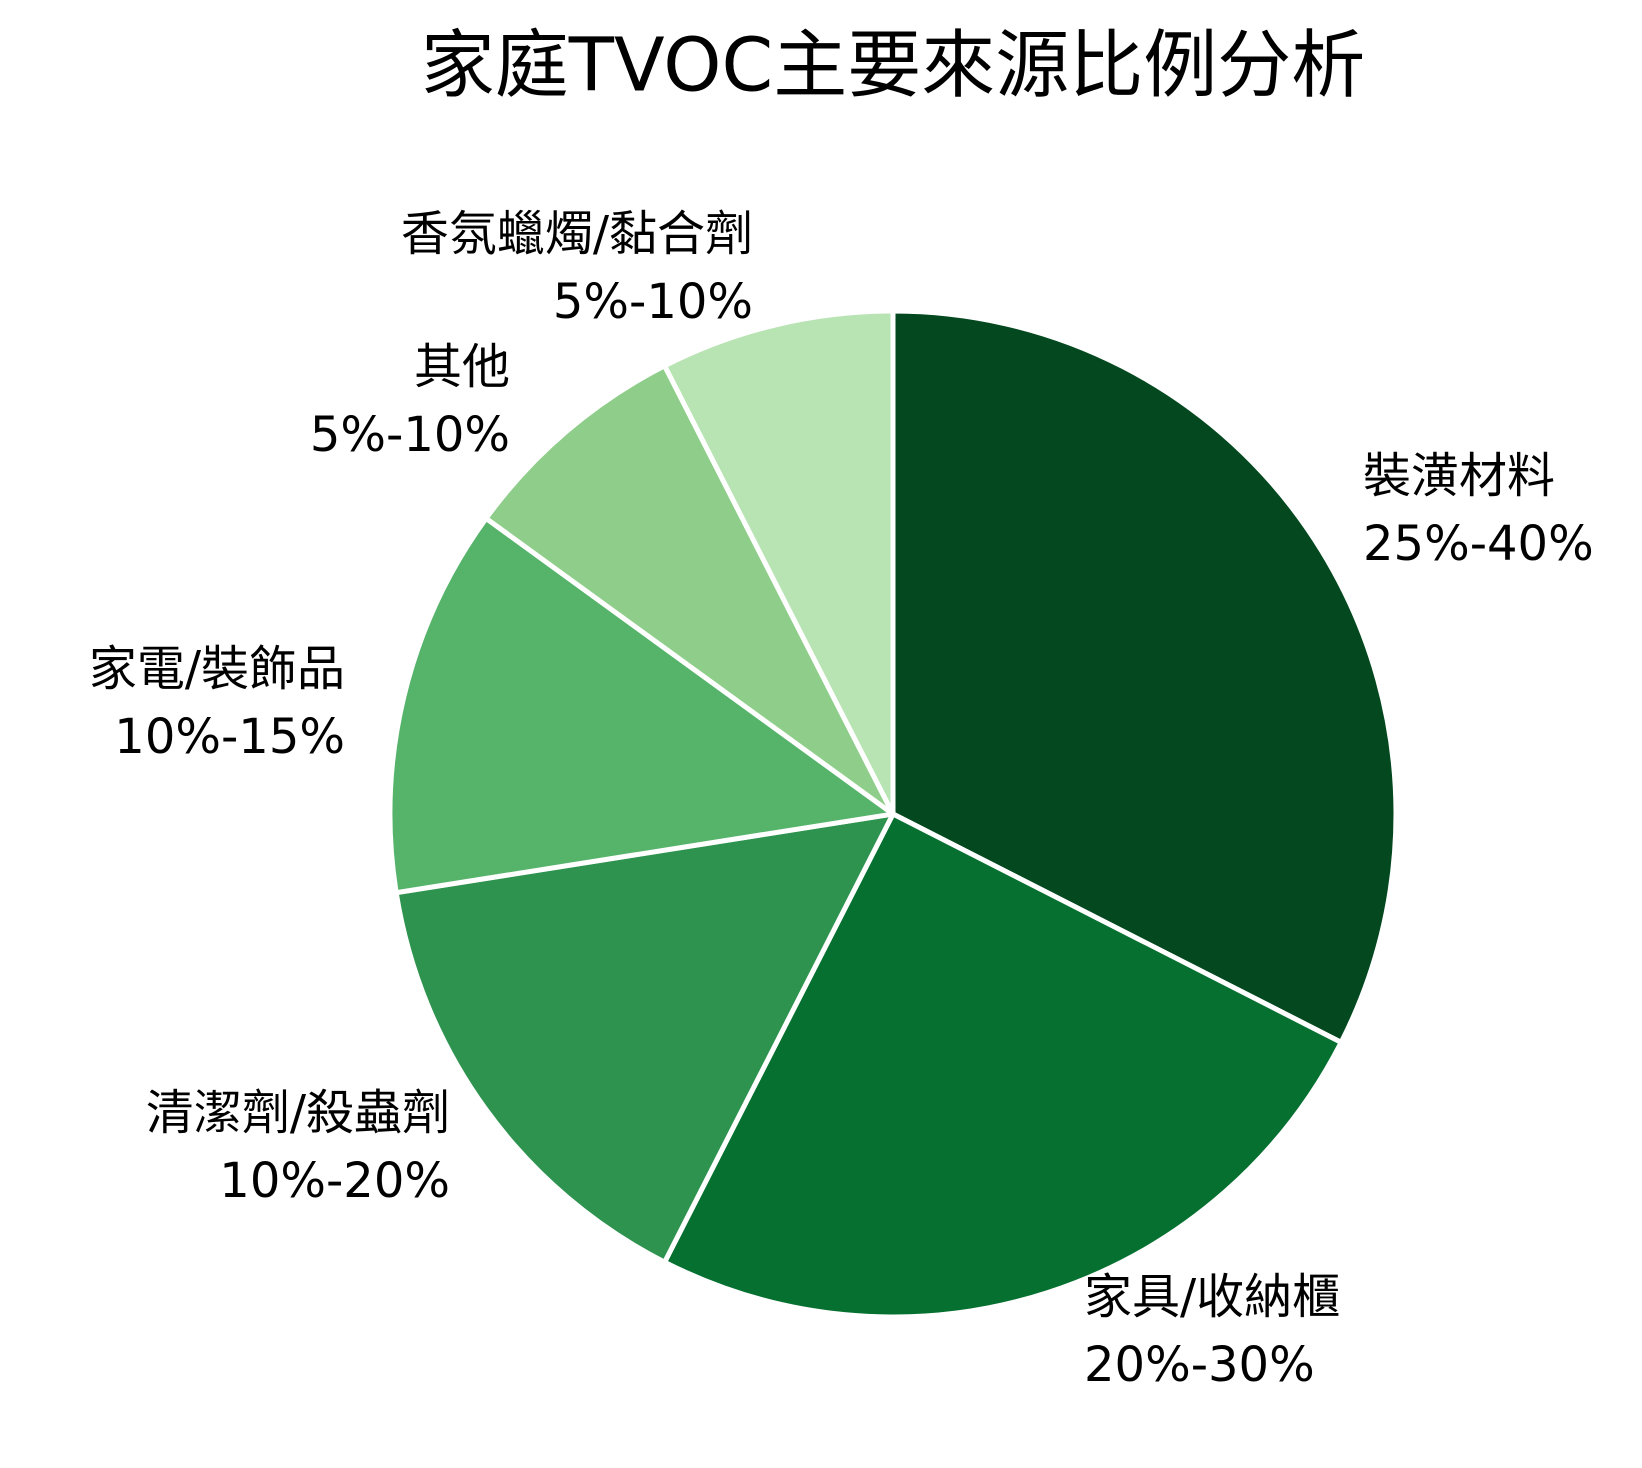  What do you see at coordinates (298, 1113) in the screenshot?
I see `slice-label: 清潔劑/殺蟲劑` at bounding box center [298, 1113].